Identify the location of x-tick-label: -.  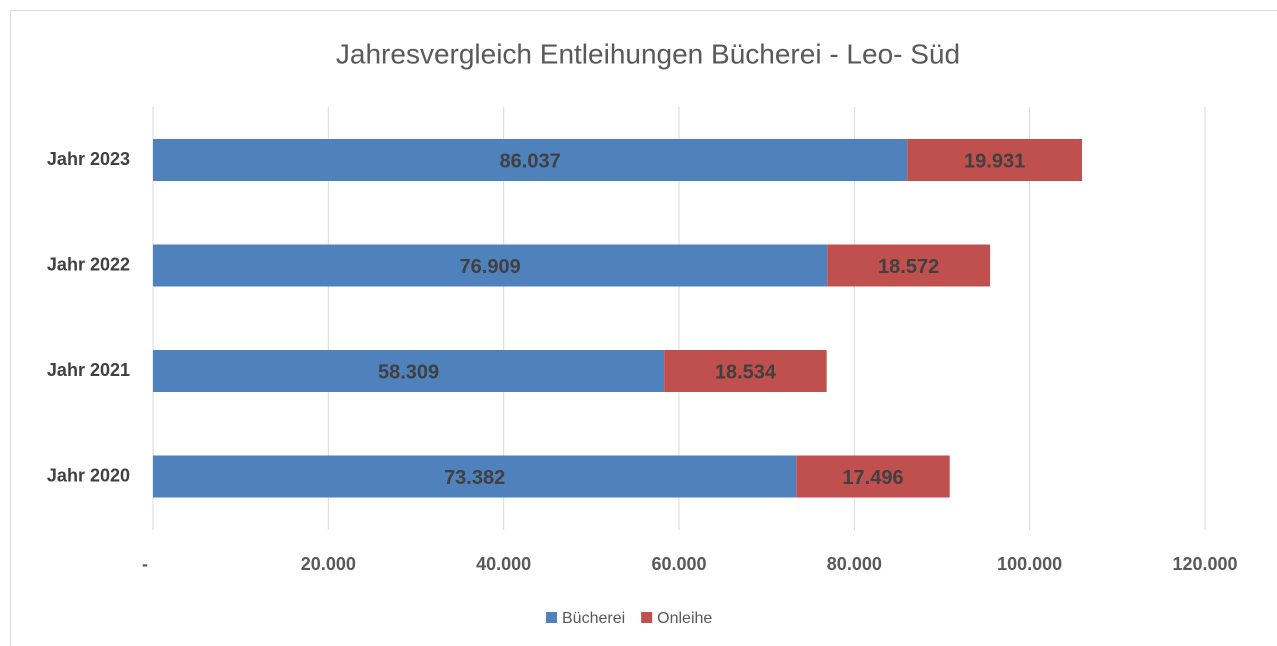
(145, 564).